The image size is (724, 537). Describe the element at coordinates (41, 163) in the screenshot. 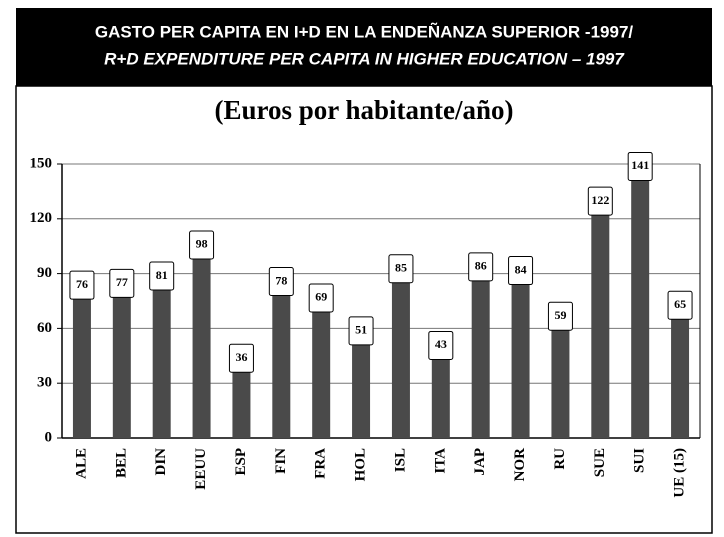

I see `y-tick-label: 150` at that location.